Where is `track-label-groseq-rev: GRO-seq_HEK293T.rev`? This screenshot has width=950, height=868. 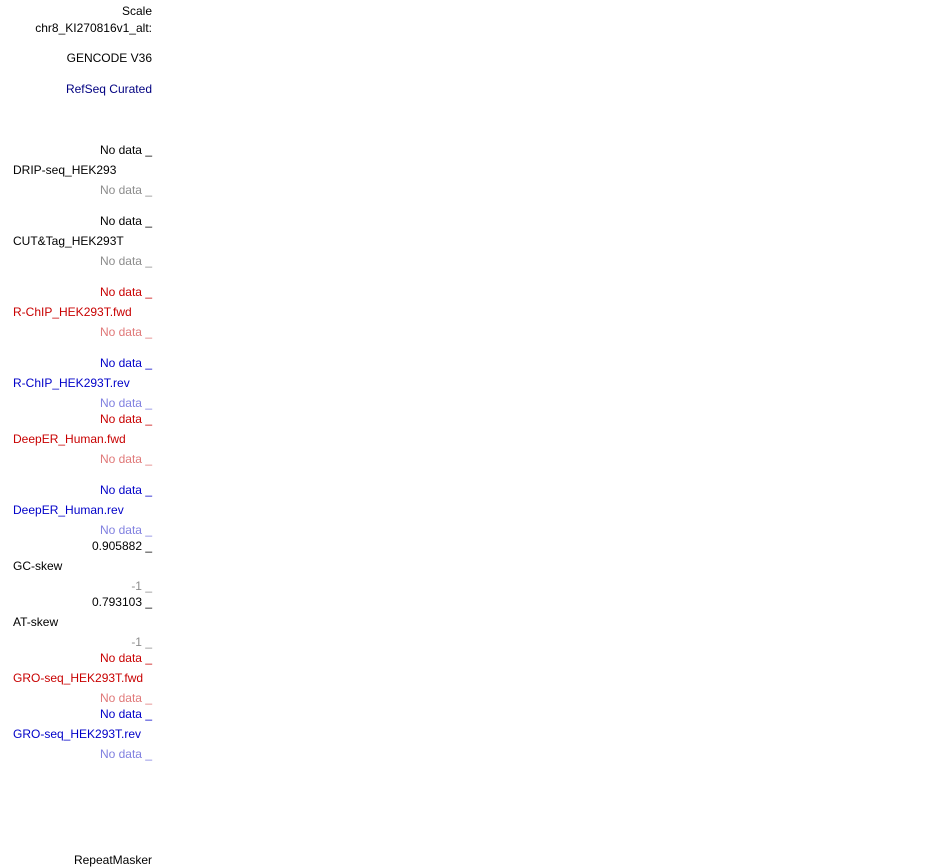
track-label-groseq-rev: GRO-seq_HEK293T.rev is located at coordinates (77, 734).